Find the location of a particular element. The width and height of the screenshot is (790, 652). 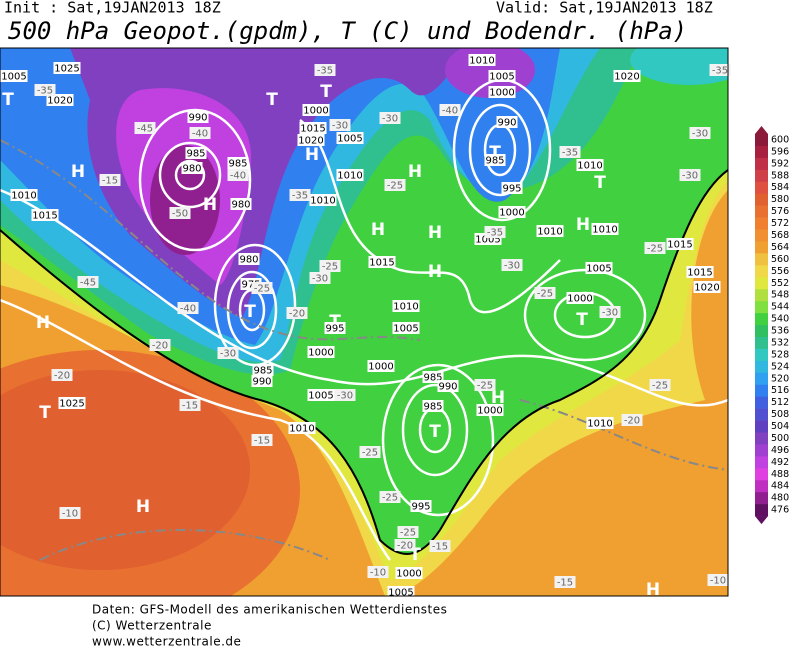

isobar-label: 1025 is located at coordinates (71, 404).